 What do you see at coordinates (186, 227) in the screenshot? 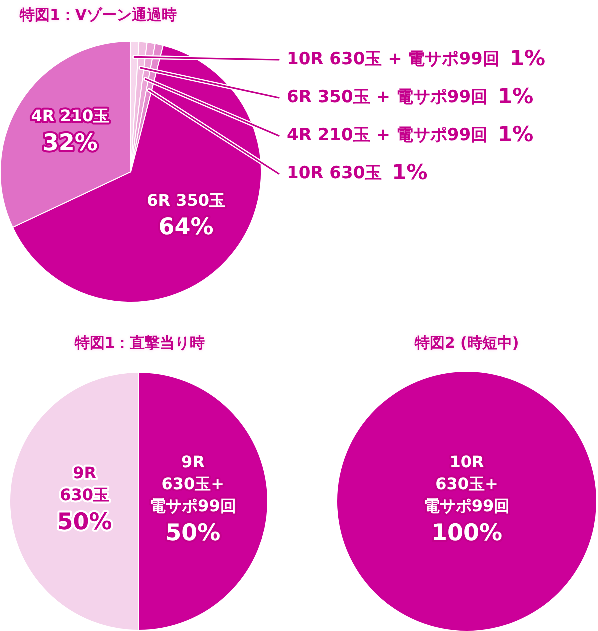
I see `data-label: 64%` at bounding box center [186, 227].